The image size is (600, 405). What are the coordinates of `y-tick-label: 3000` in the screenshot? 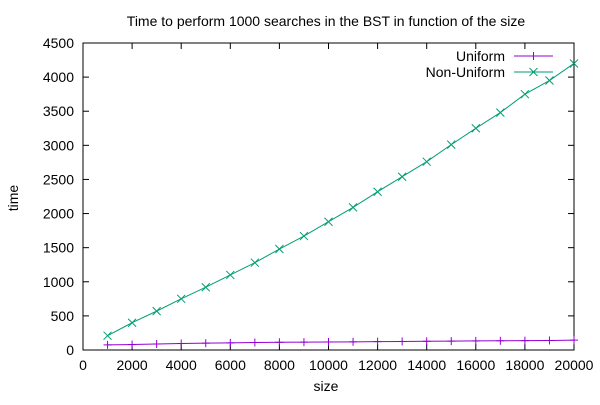 It's located at (58, 145).